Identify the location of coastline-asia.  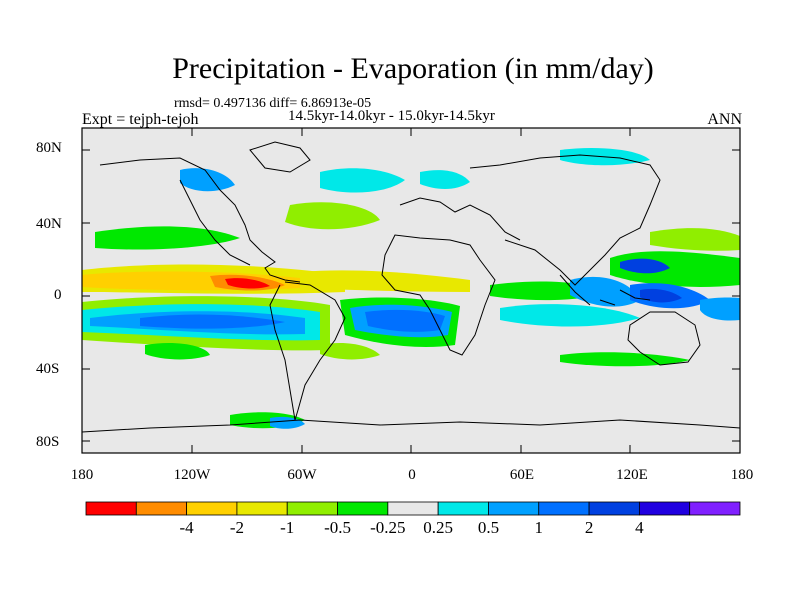
(565, 220).